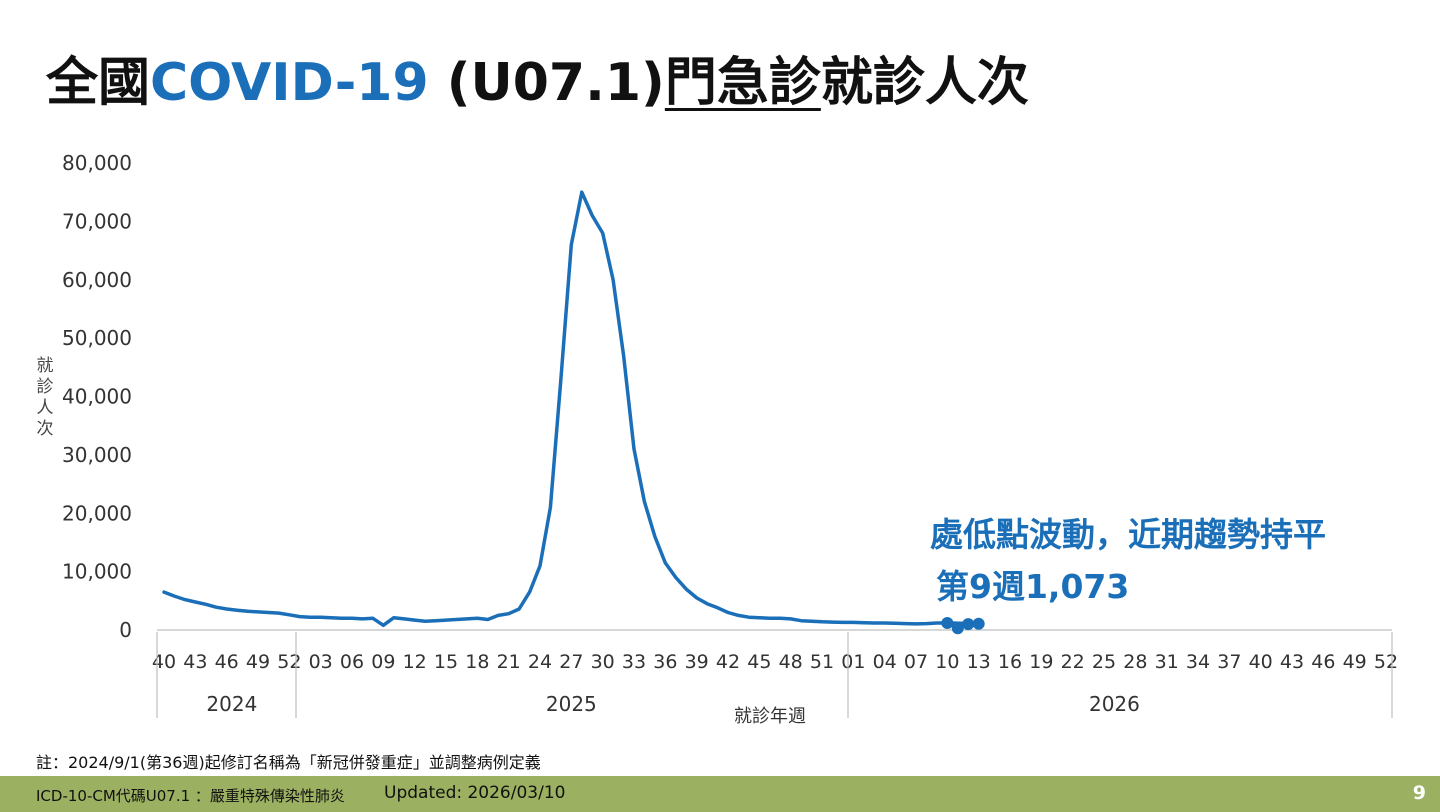 The image size is (1440, 812). Describe the element at coordinates (415, 662) in the screenshot. I see `x-tick-label: 12` at that location.